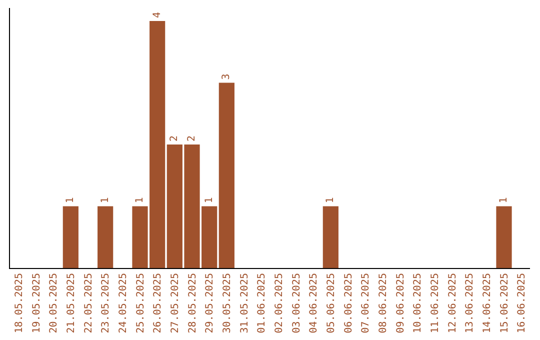 The height and width of the screenshot is (340, 540). What do you see at coordinates (400, 303) in the screenshot?
I see `x-tick-label: 09.06.2025` at bounding box center [400, 303].